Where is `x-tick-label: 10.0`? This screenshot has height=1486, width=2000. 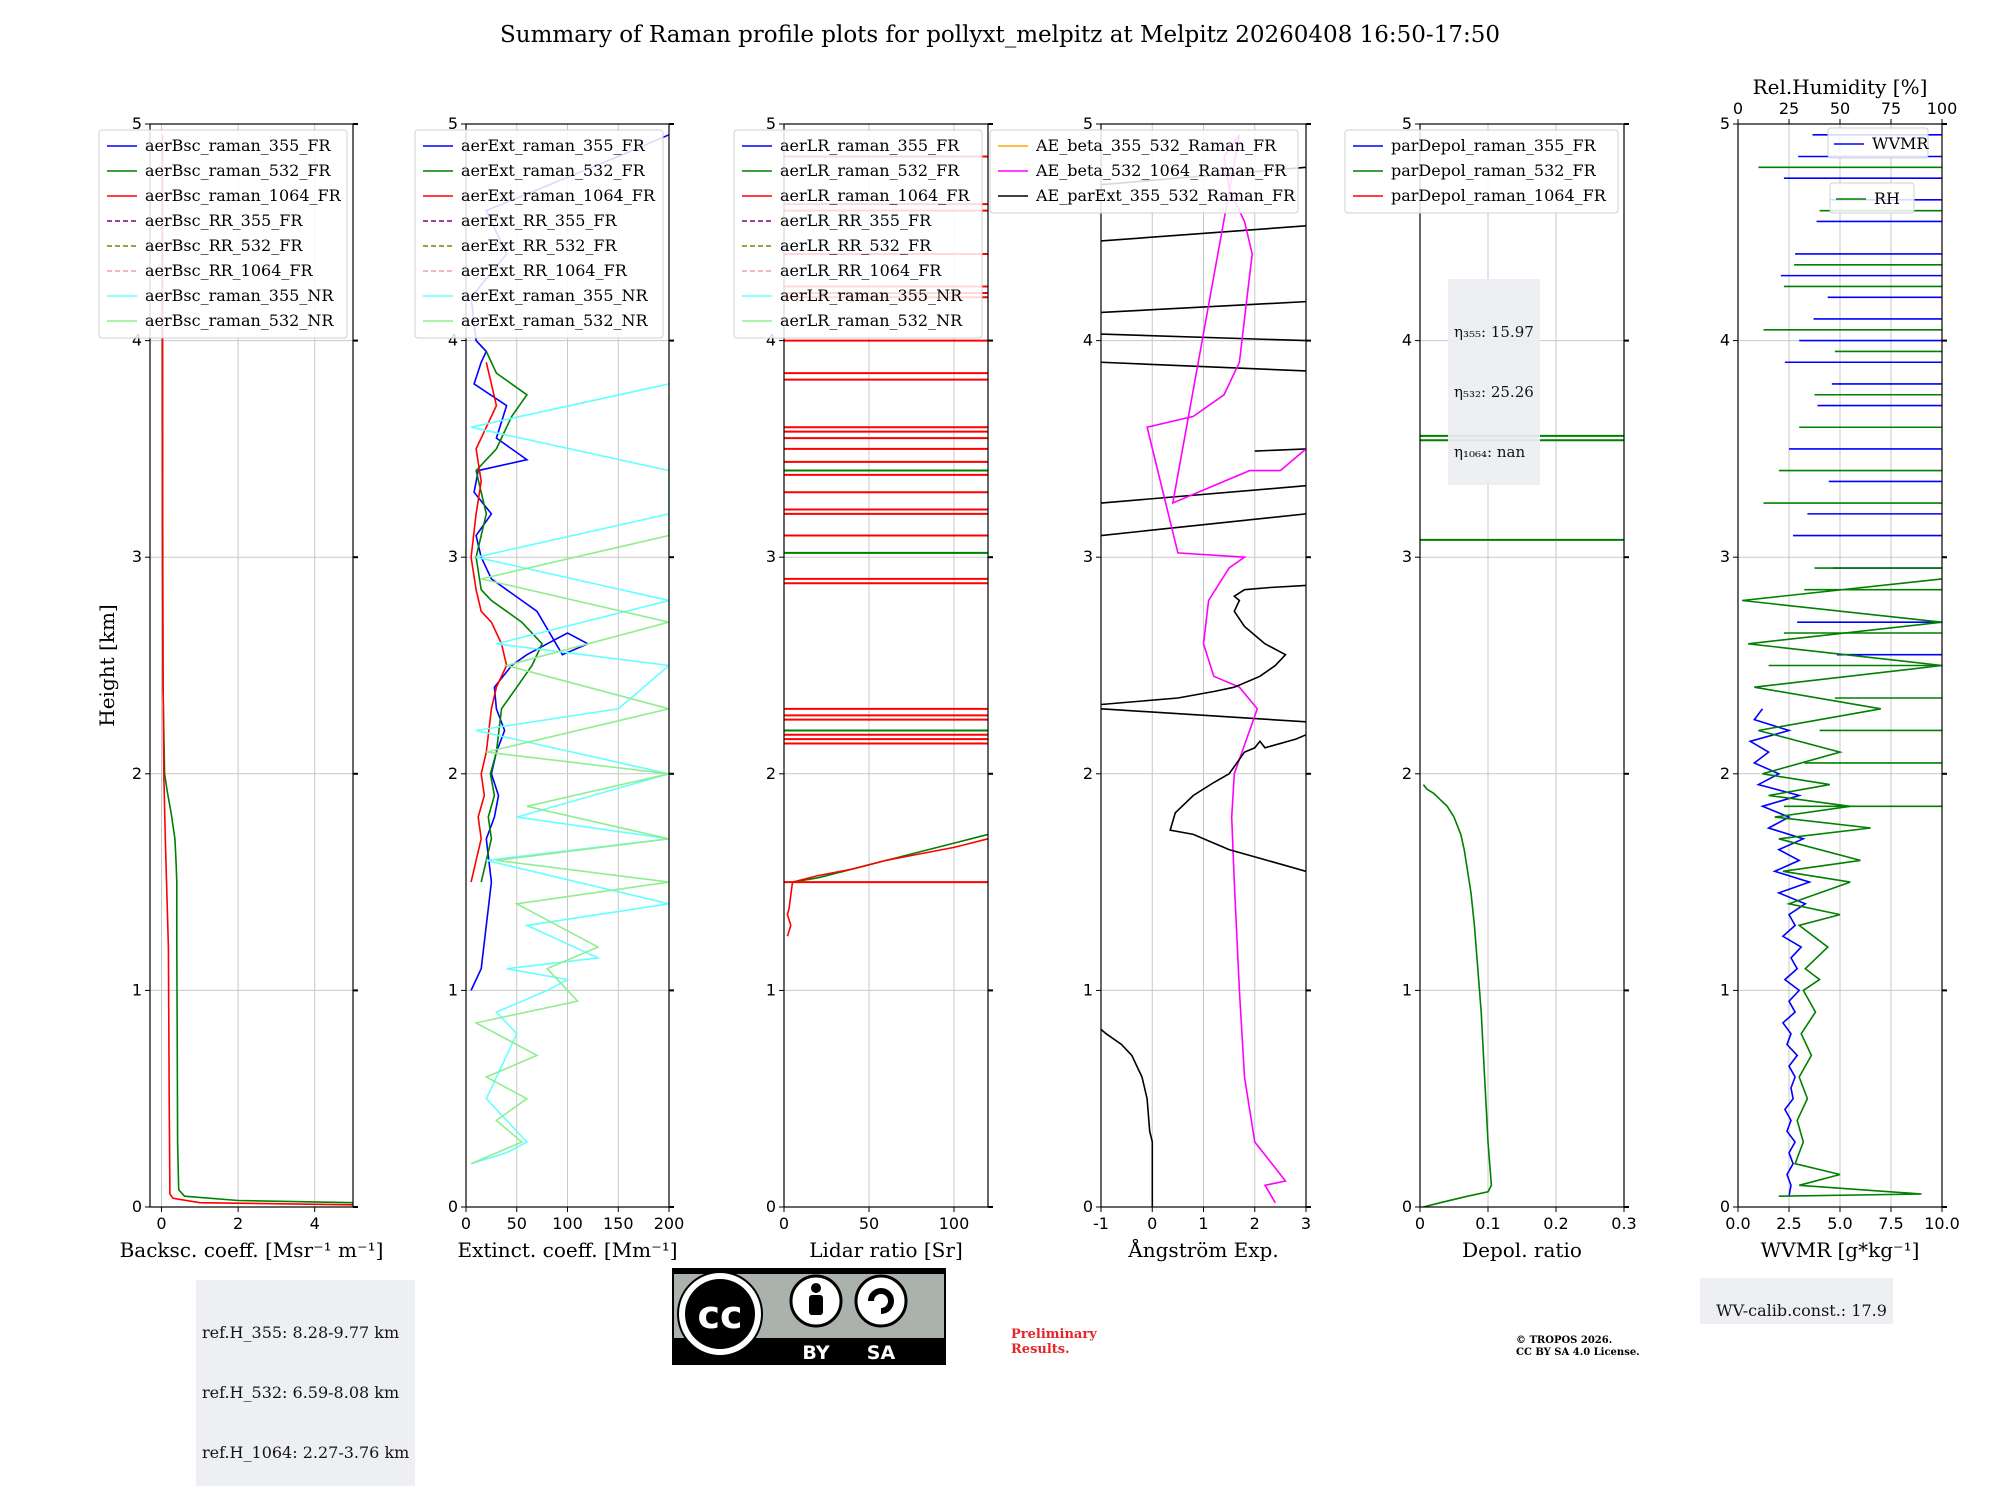 x-tick-label: 10.0 is located at coordinates (1942, 1223).